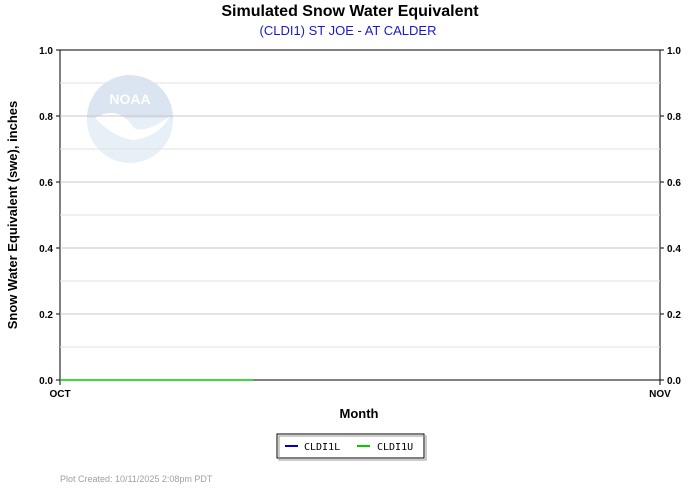 The width and height of the screenshot is (700, 500). I want to click on y-tick-label-left: 0.4, so click(46, 249).